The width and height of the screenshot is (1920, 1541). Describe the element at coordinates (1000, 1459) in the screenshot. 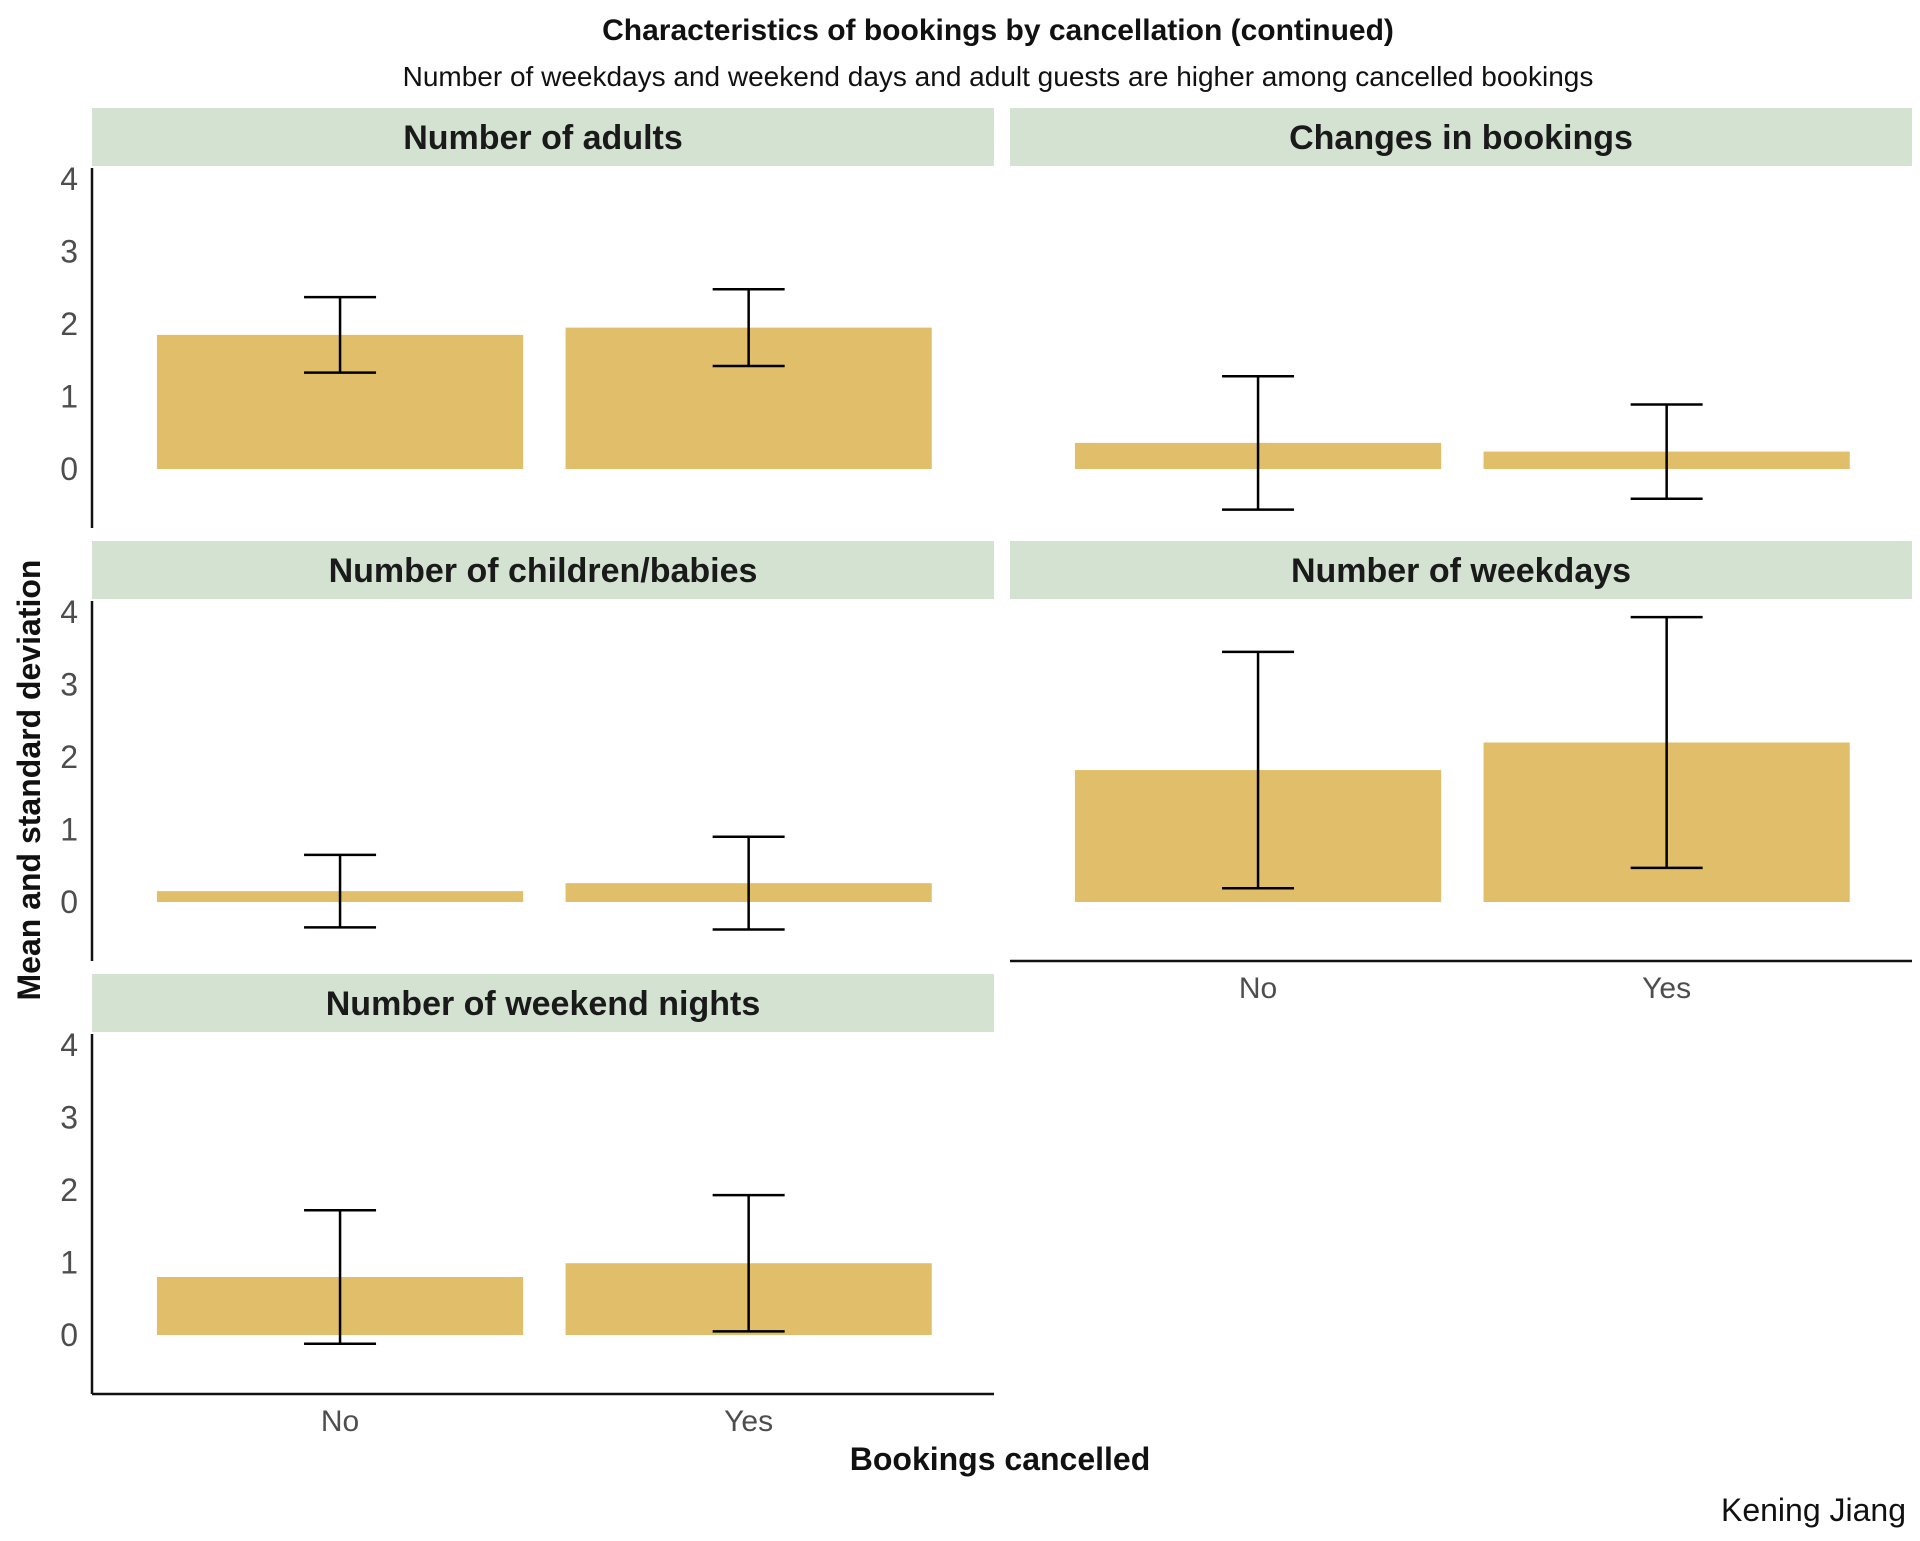

I see `x-axis-label: Bookings cancelled` at that location.